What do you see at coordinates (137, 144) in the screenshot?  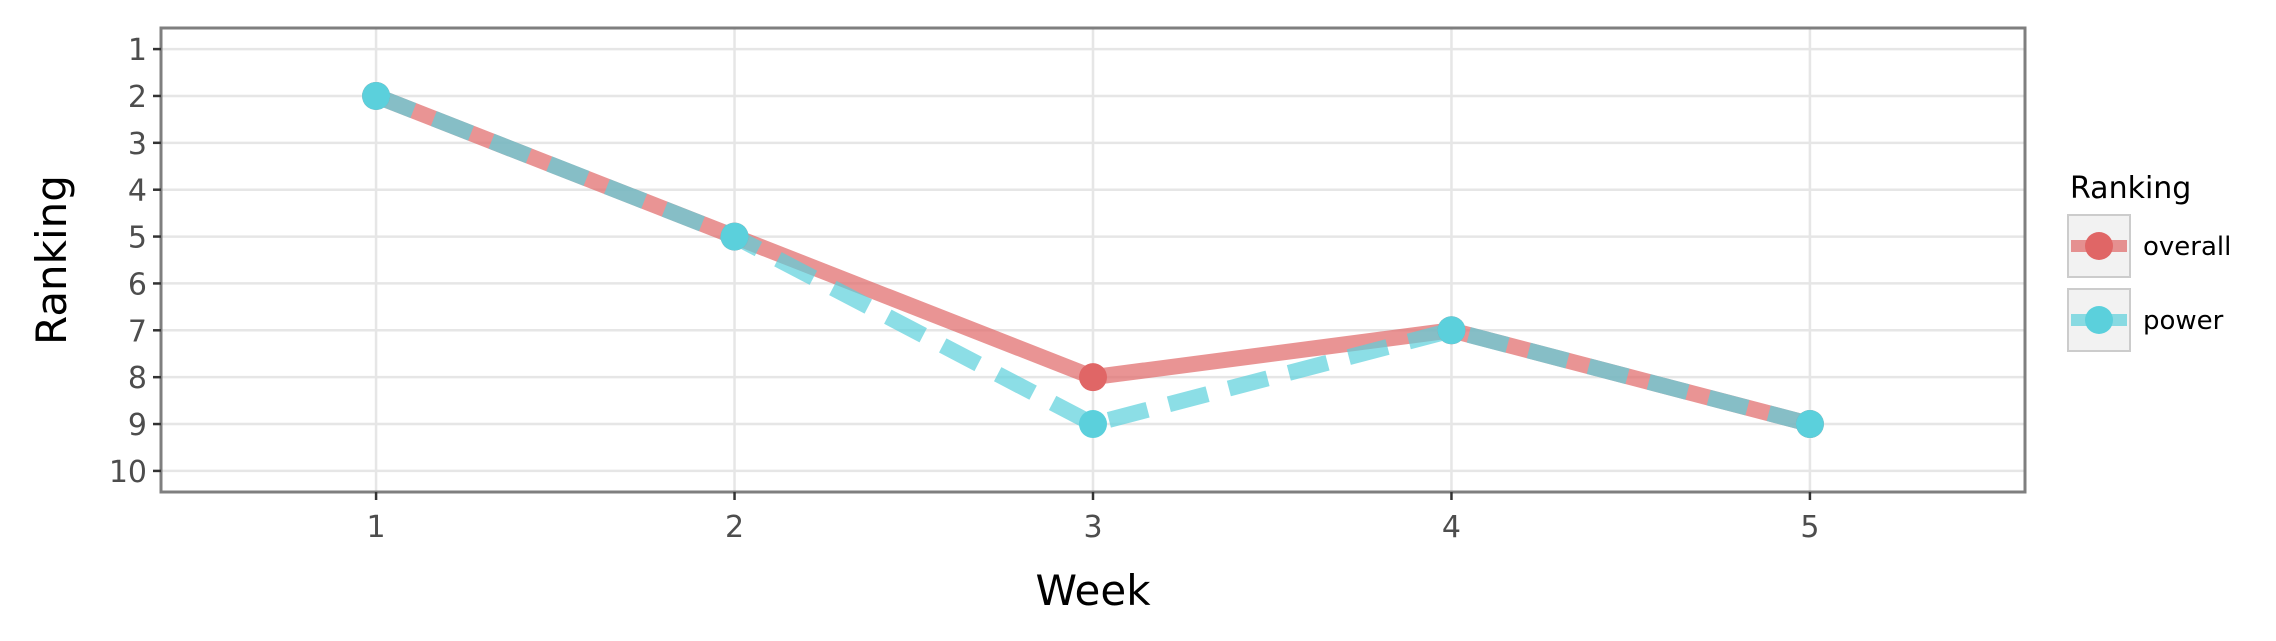 I see `y-tick-label: 3` at bounding box center [137, 144].